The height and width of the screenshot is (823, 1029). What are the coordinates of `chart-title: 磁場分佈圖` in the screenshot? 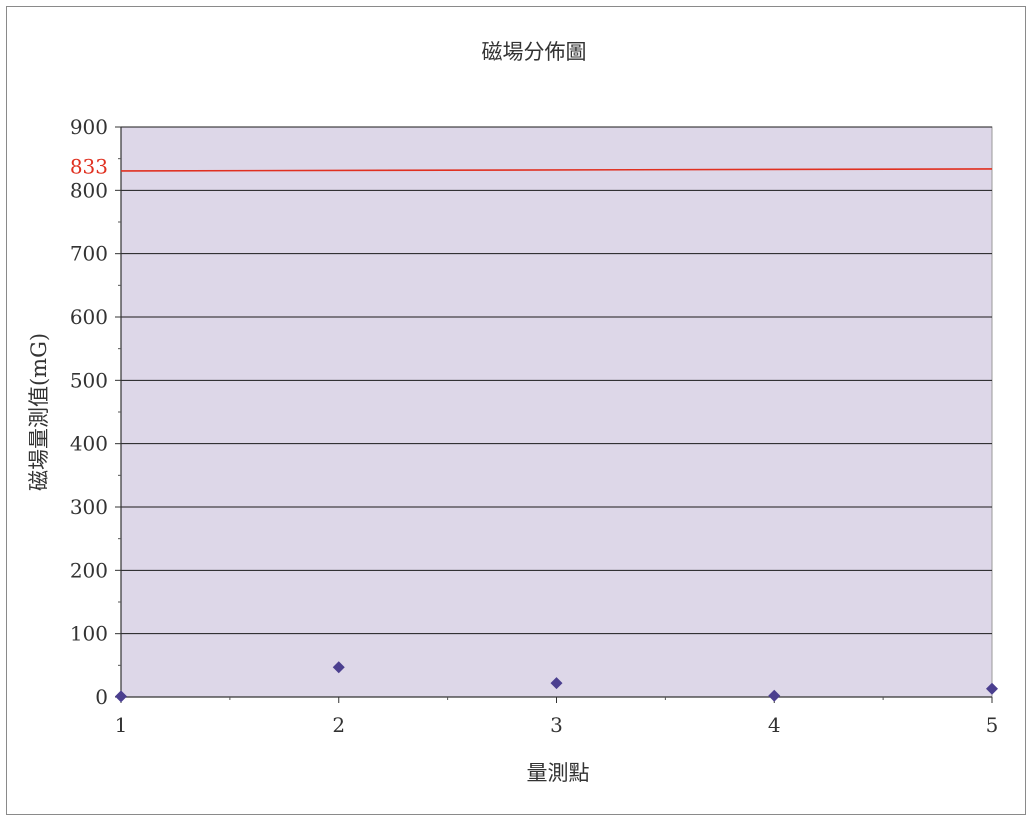 It's located at (534, 52).